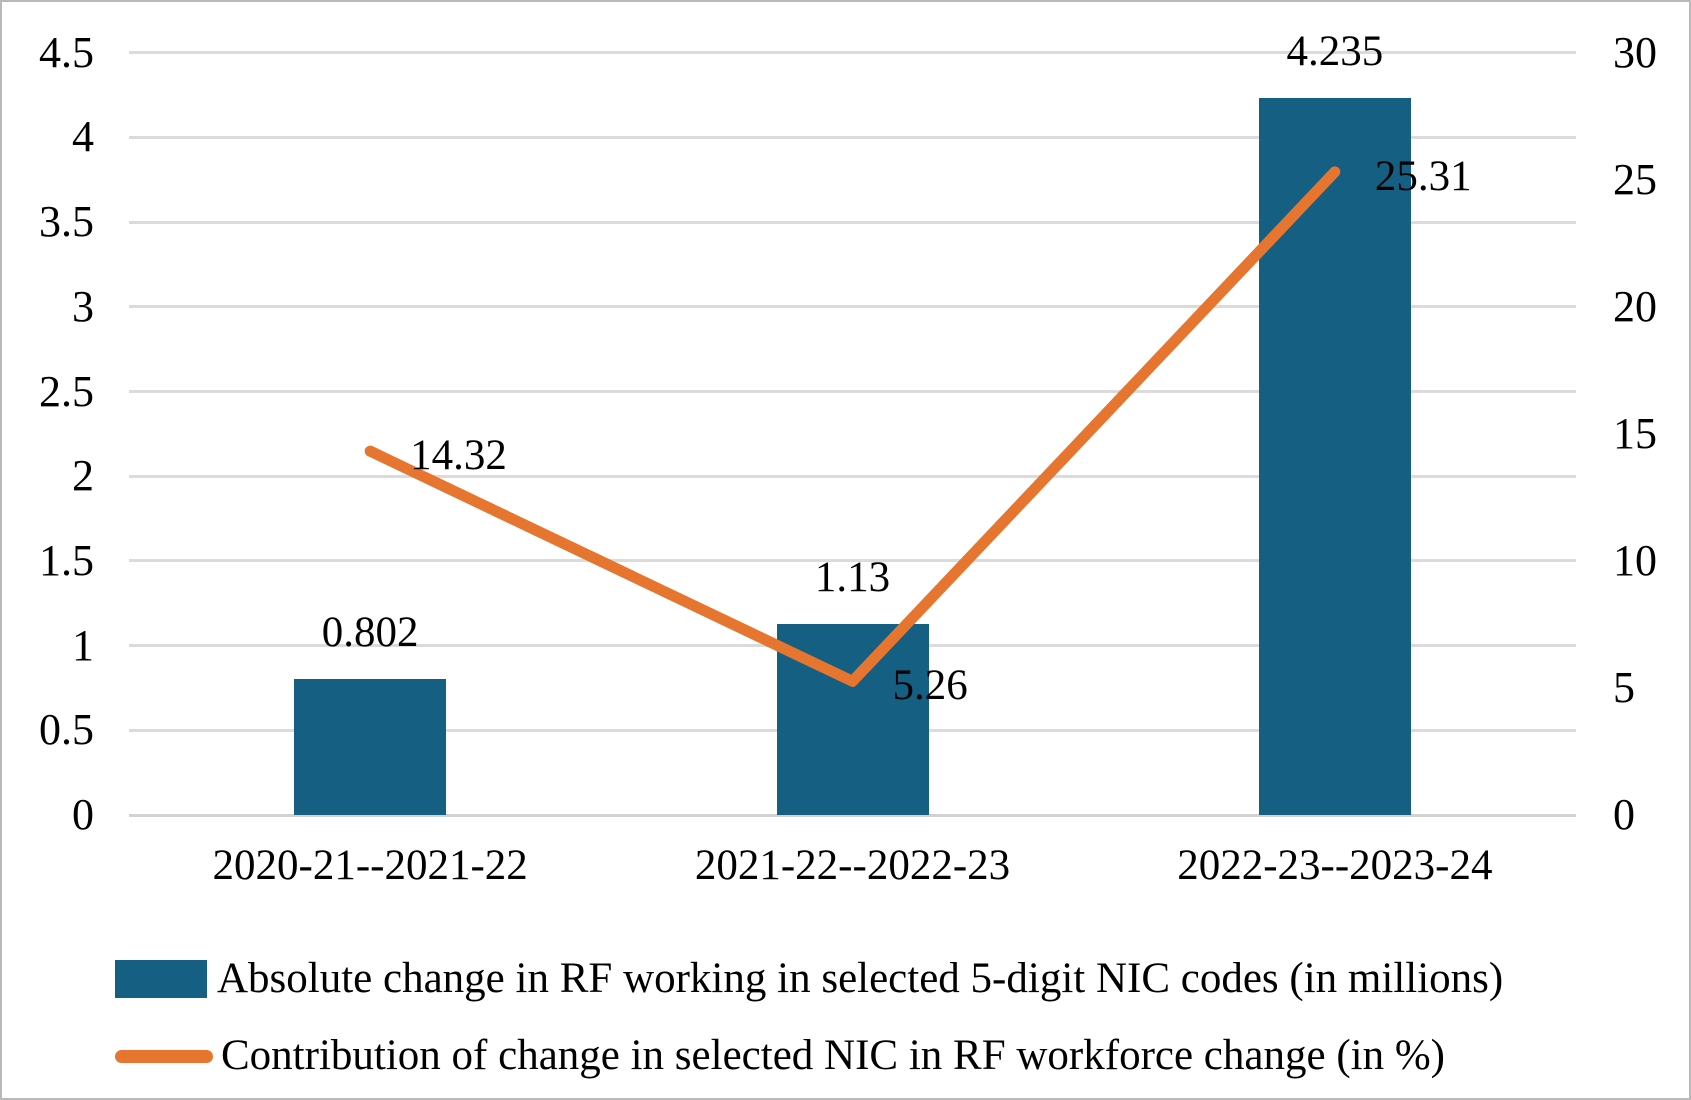  What do you see at coordinates (66, 391) in the screenshot?
I see `left-axis-tick: 2.5` at bounding box center [66, 391].